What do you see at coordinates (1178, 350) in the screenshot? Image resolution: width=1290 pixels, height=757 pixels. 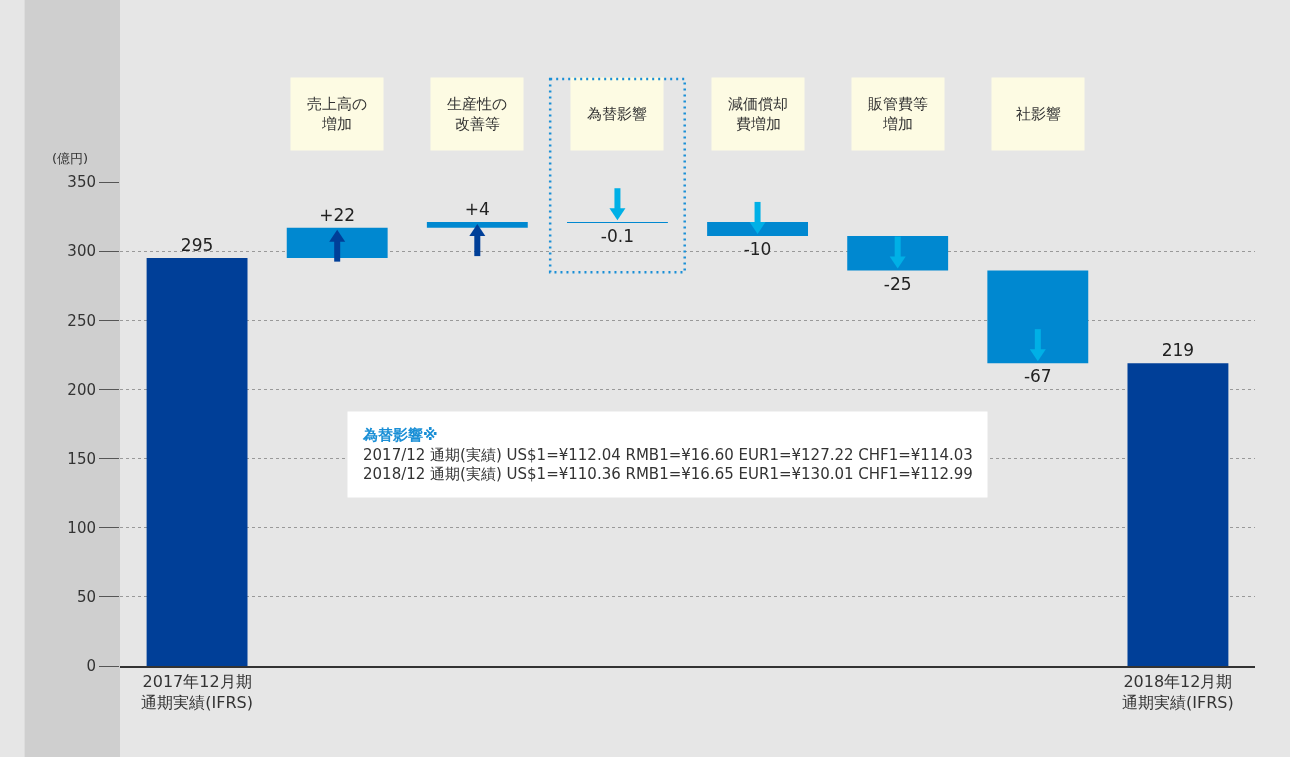 I see `data-label: 219` at bounding box center [1178, 350].